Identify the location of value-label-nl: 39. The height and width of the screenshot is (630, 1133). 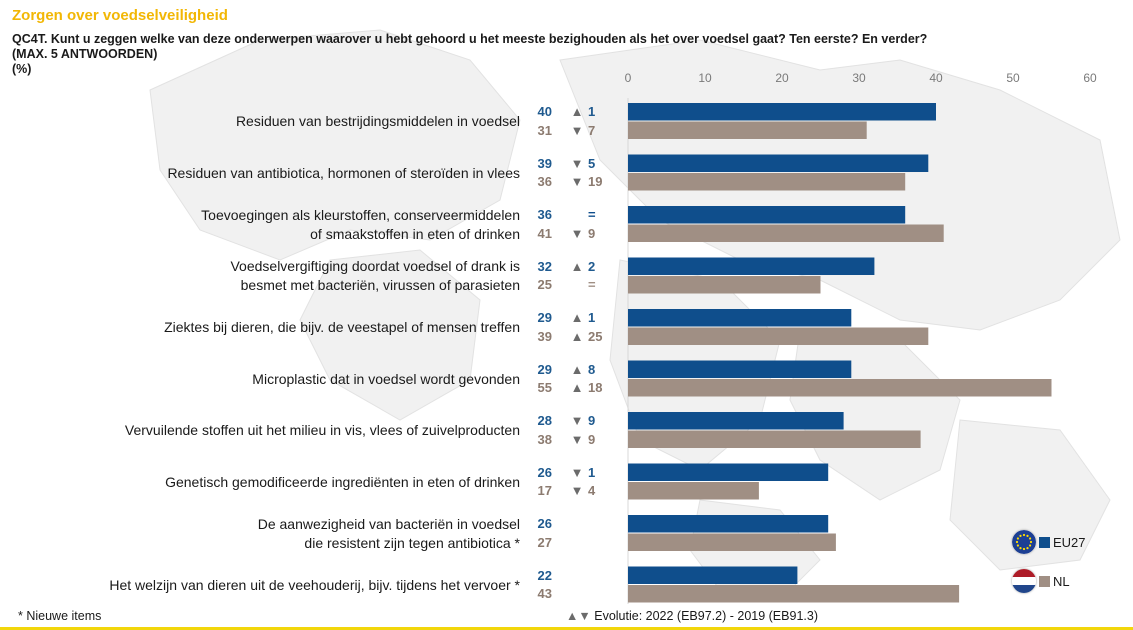
(544, 336).